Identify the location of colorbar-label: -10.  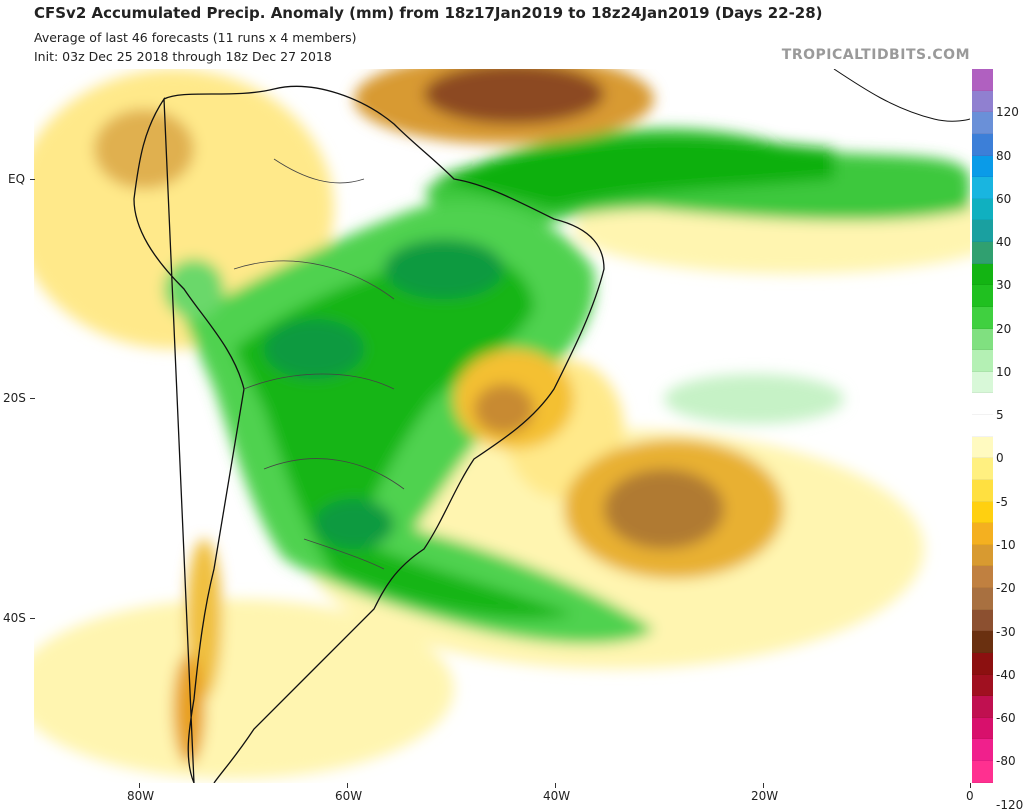
(1006, 545).